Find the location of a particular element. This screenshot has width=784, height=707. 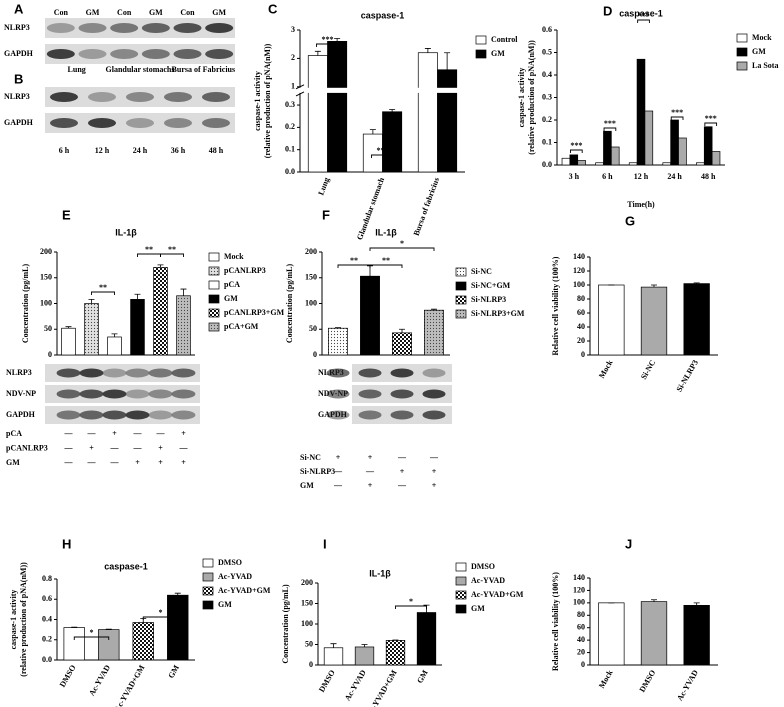

x-tick-label: Si-NC is located at coordinates (648, 369).